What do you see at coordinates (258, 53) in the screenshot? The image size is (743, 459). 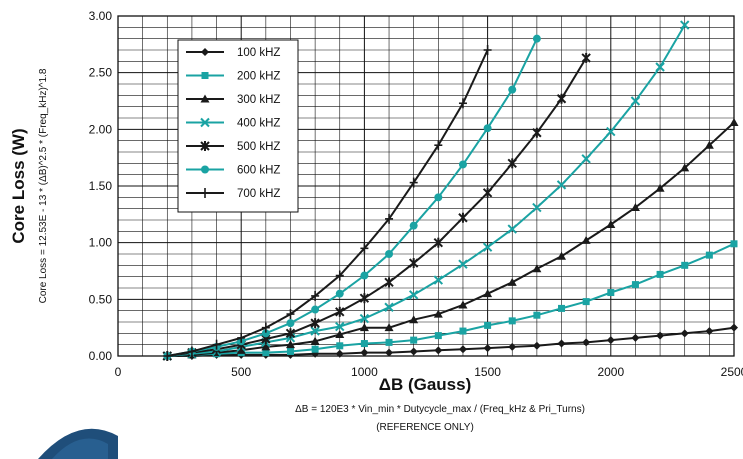 I see `legend-label: 100 kHZ` at bounding box center [258, 53].